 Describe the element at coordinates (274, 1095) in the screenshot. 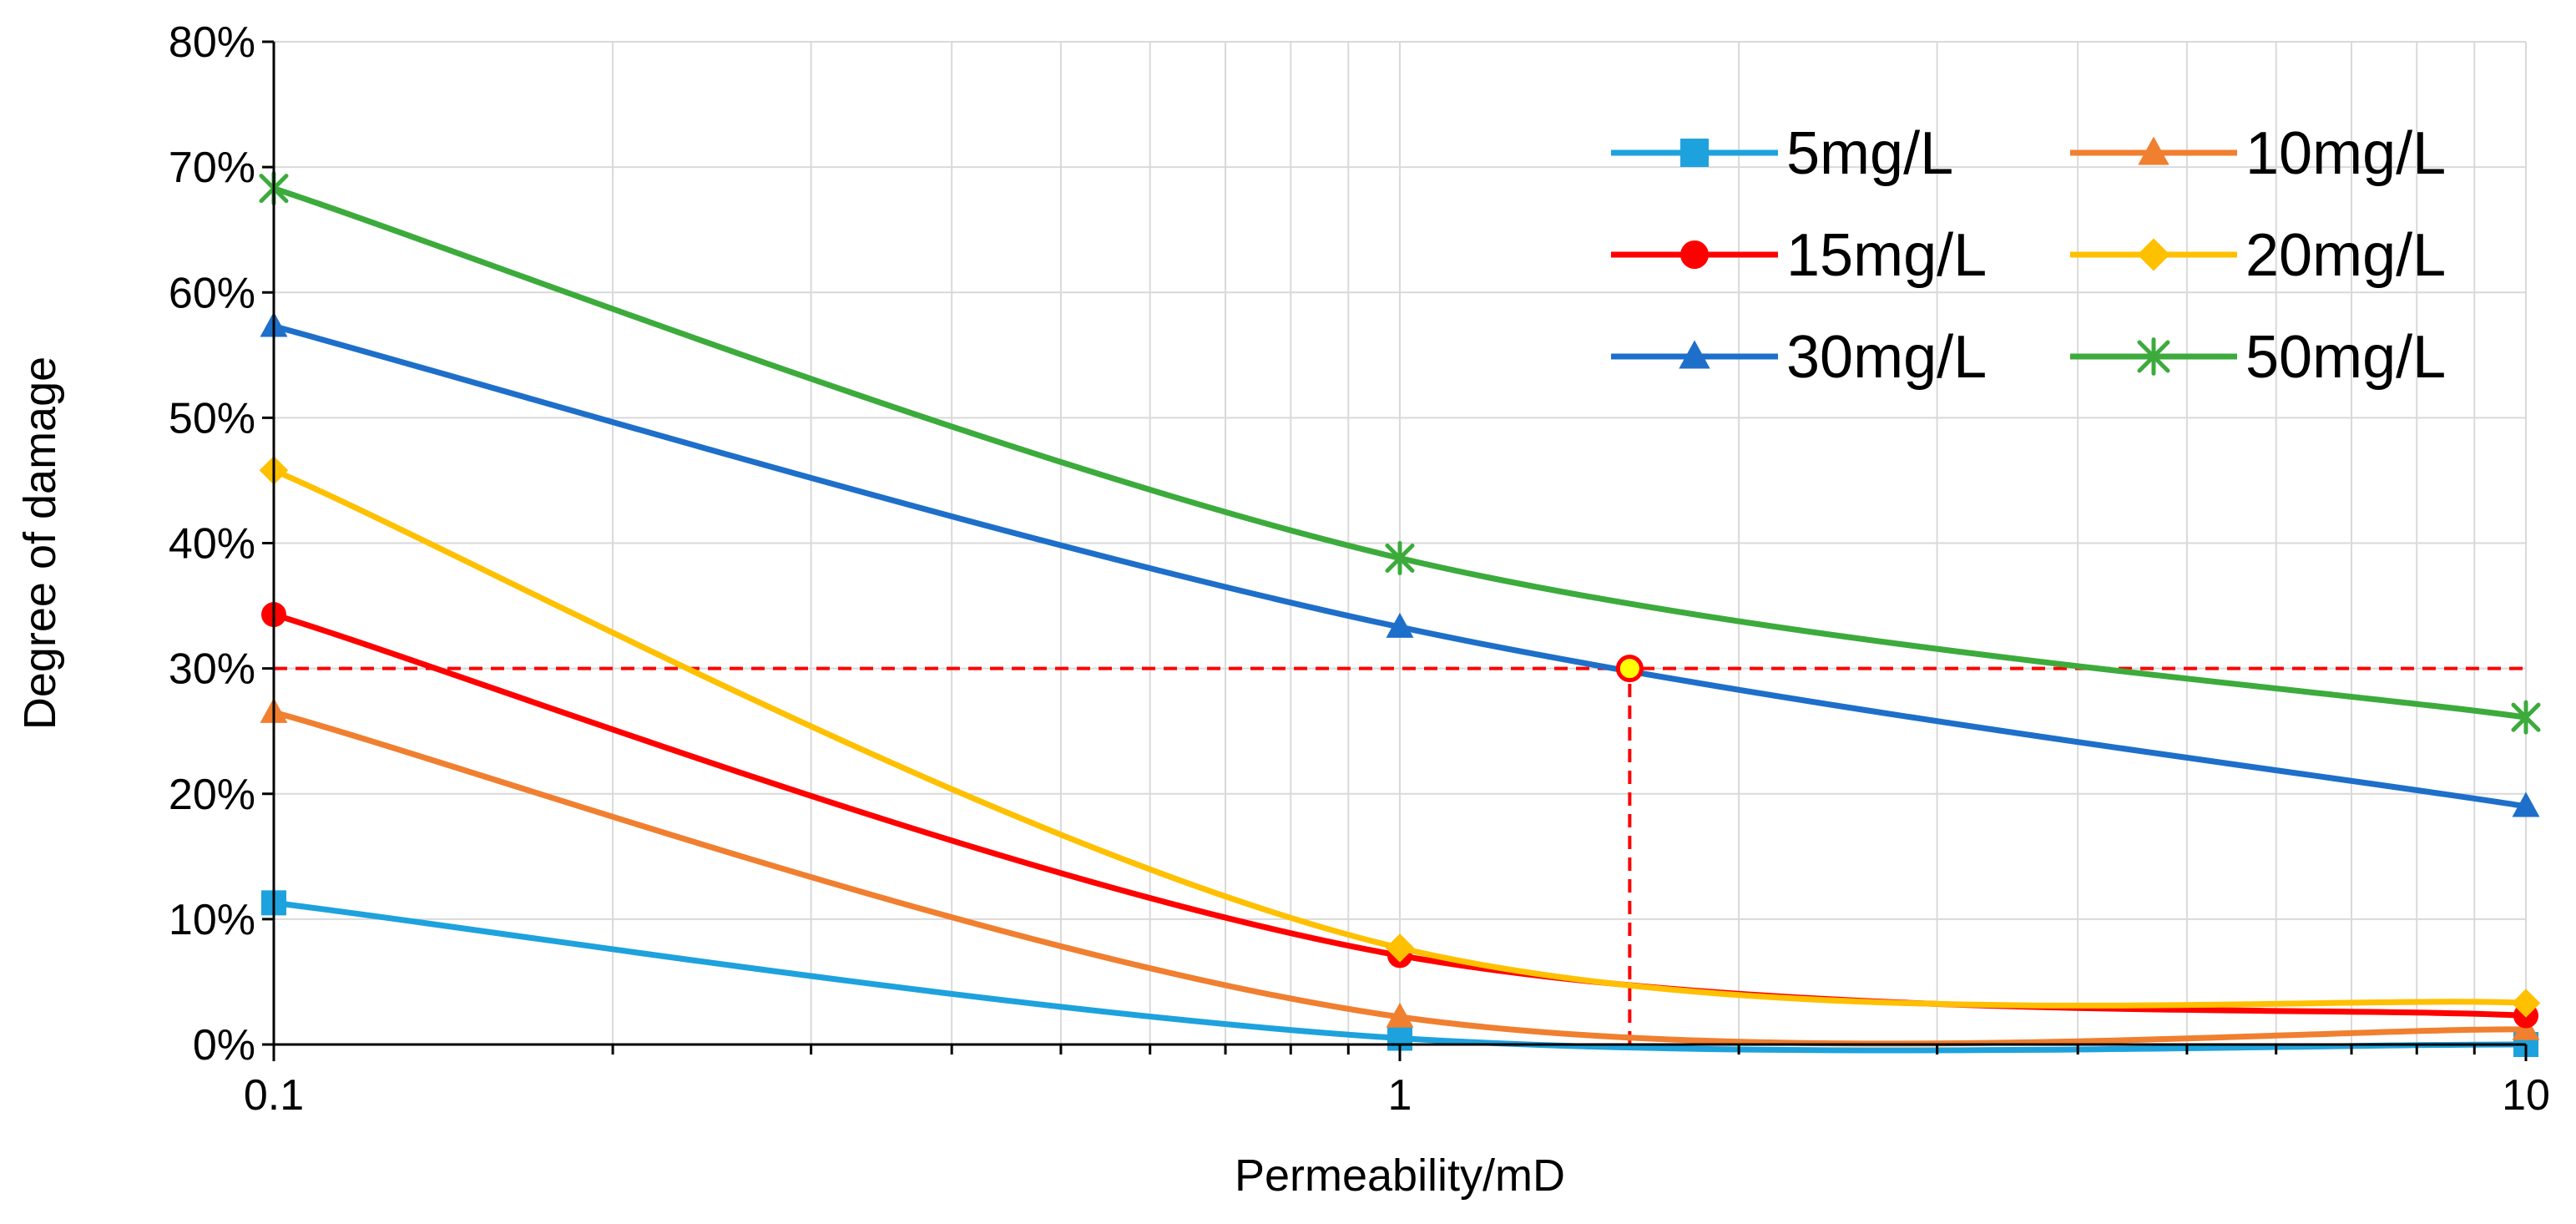

I see `x-tick-label: 0.1` at that location.